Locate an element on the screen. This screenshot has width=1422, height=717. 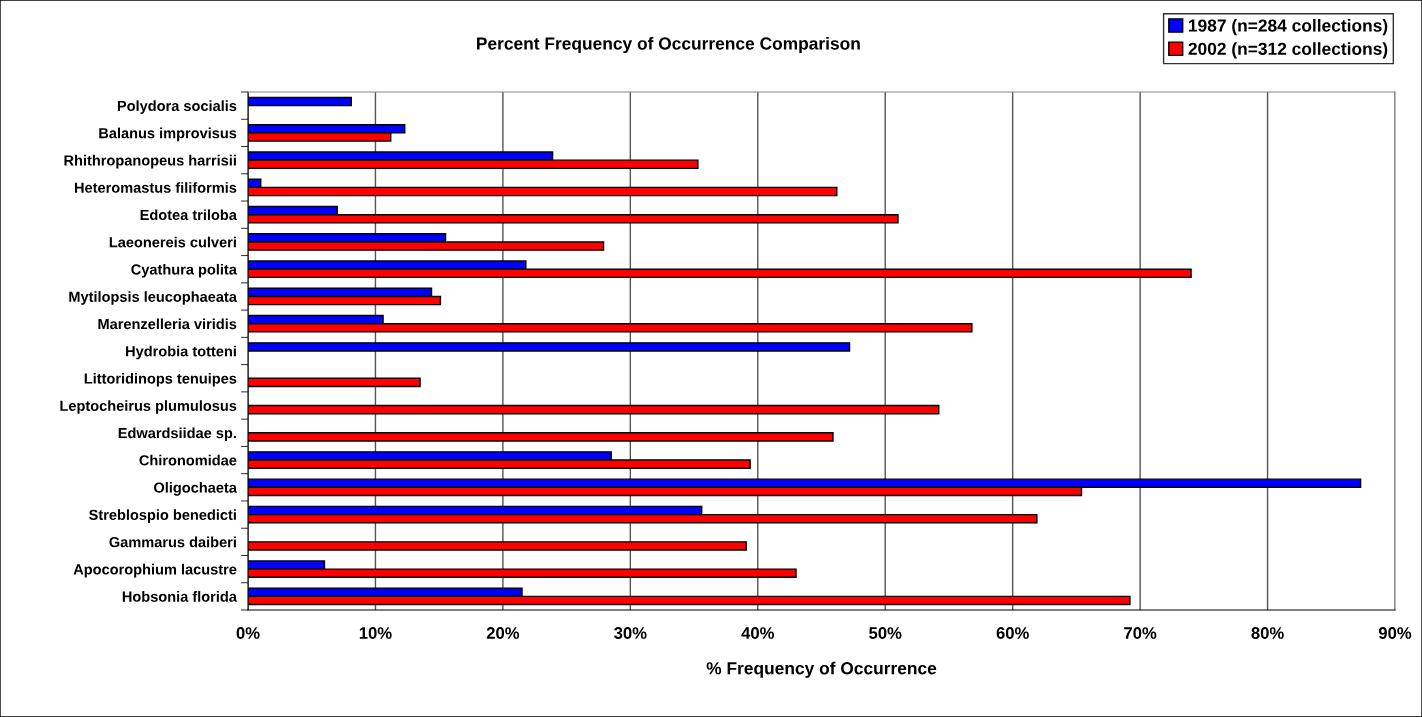
y-tick-label: Littoridinops tenuipes is located at coordinates (160, 379).